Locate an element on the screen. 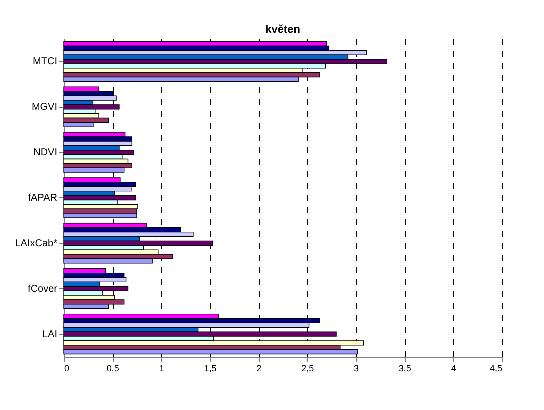  chart-title: květen is located at coordinates (283, 30).